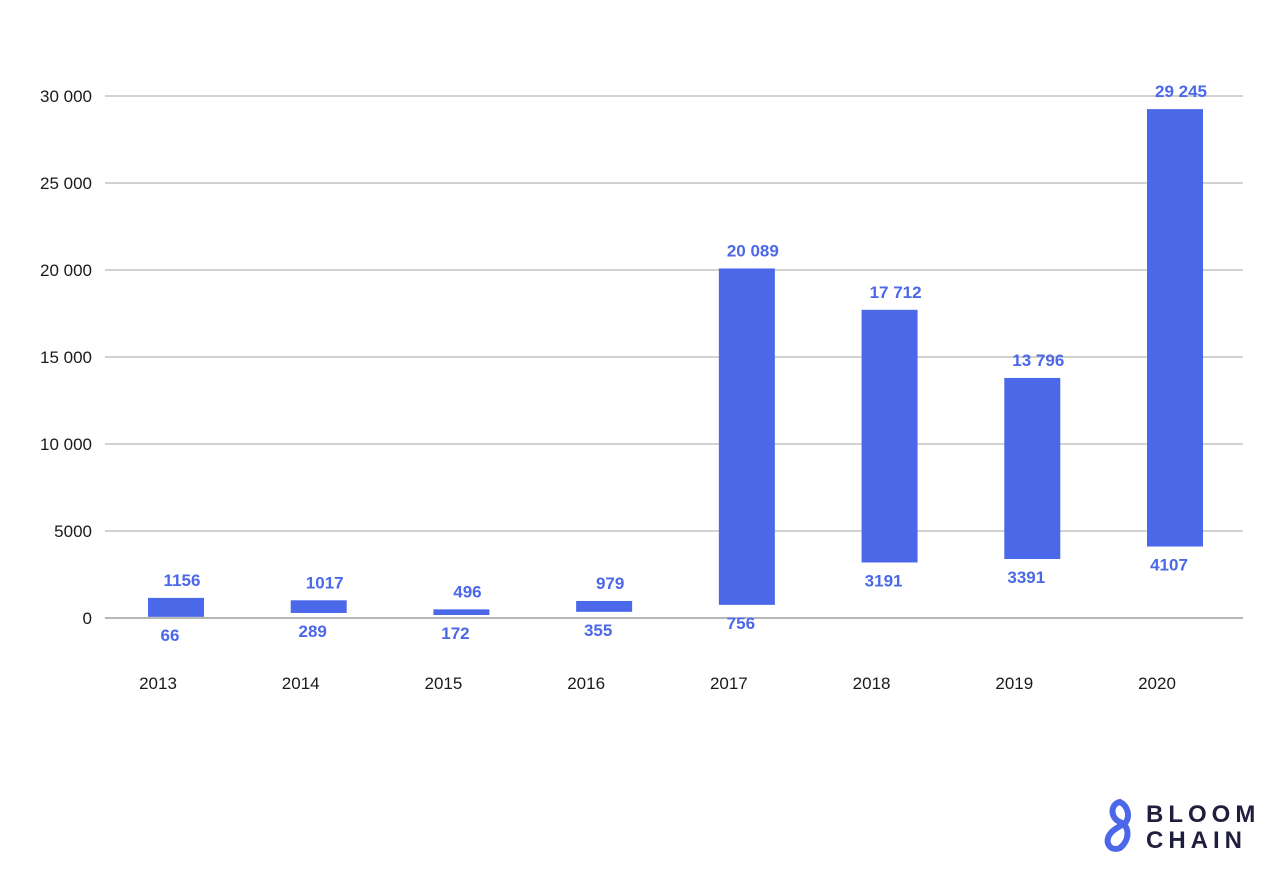 The height and width of the screenshot is (882, 1280). What do you see at coordinates (1203, 814) in the screenshot?
I see `brand-name-line1: BLOOM` at bounding box center [1203, 814].